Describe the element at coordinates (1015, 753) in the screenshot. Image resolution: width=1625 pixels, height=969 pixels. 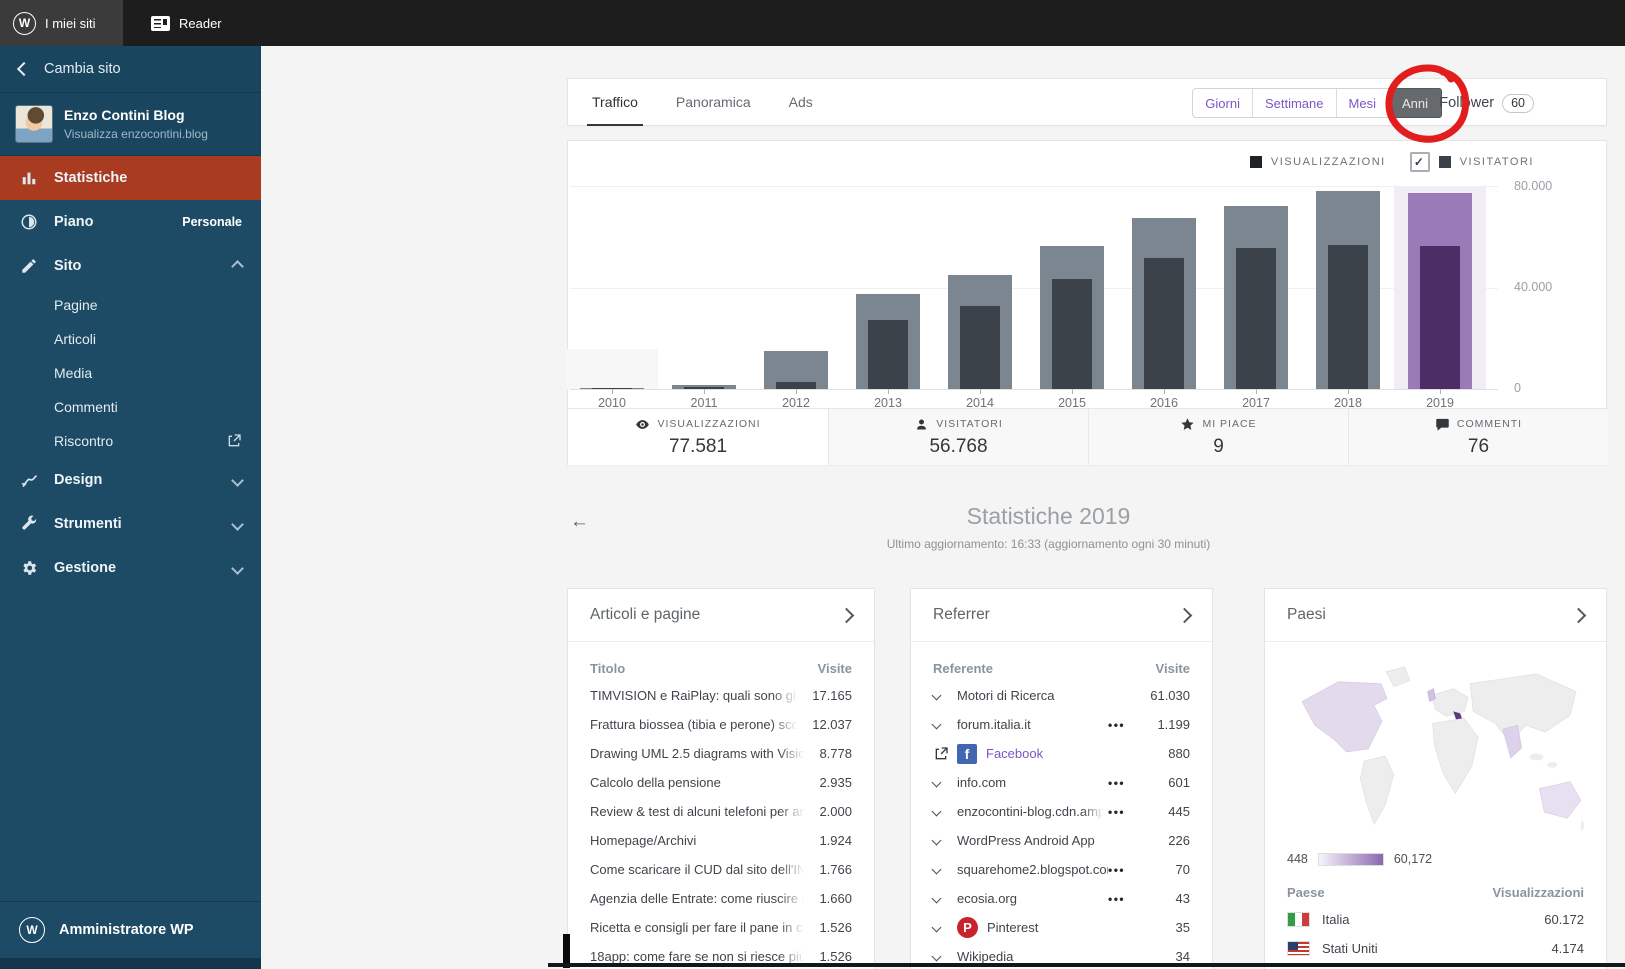
I see `referrer-label: Facebook` at that location.